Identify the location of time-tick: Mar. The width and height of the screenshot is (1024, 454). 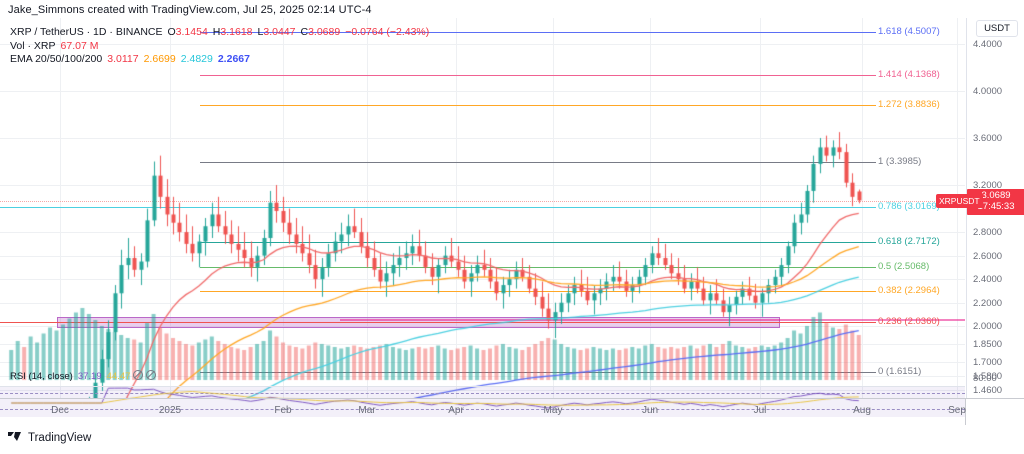
(367, 410).